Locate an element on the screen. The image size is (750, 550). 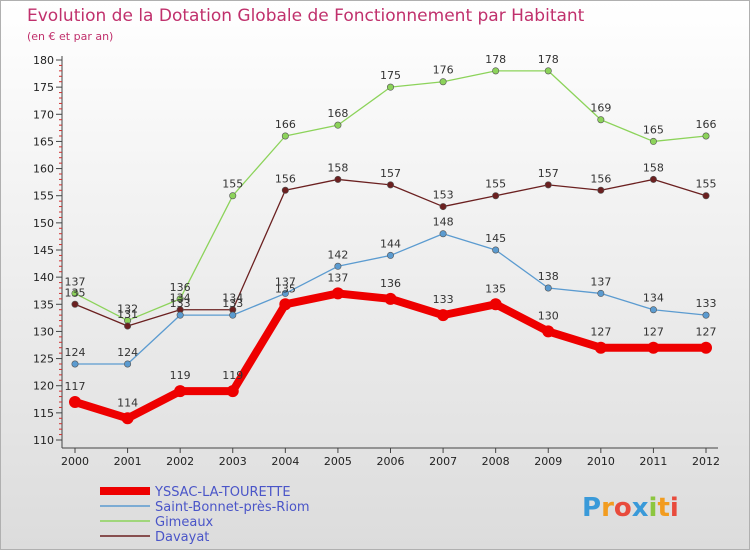
data-label: 168 is located at coordinates (337, 113).